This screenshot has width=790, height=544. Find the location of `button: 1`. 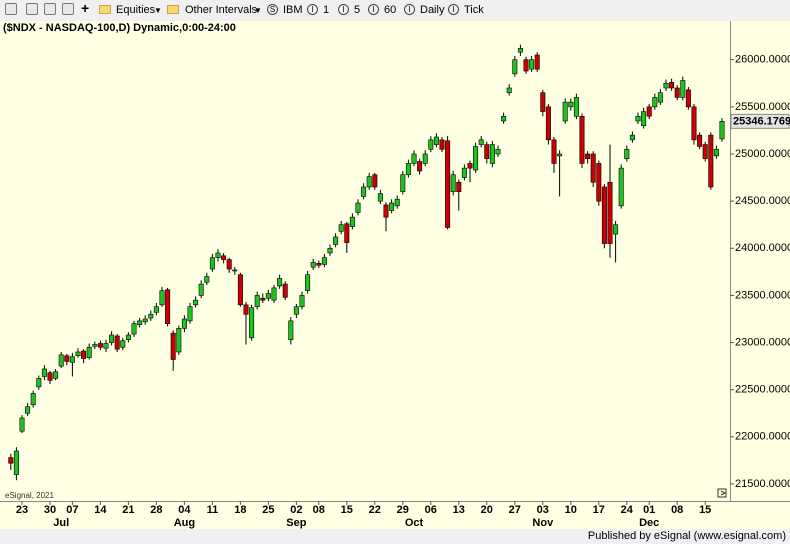

button: 1 is located at coordinates (326, 10).